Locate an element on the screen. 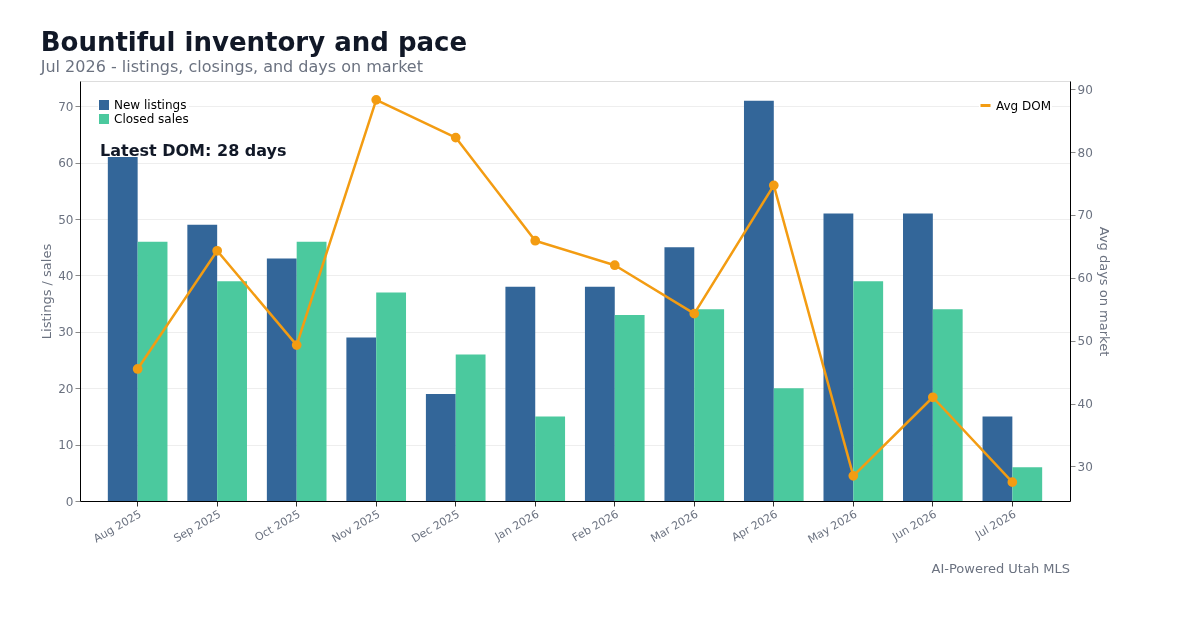  annotation: Latest DOM: 28 days is located at coordinates (193, 150).